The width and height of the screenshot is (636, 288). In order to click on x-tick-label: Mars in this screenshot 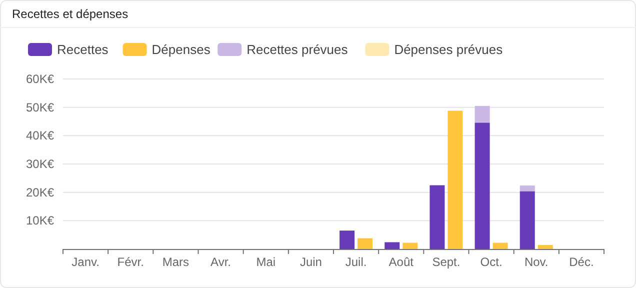, I will do `click(176, 262)`.